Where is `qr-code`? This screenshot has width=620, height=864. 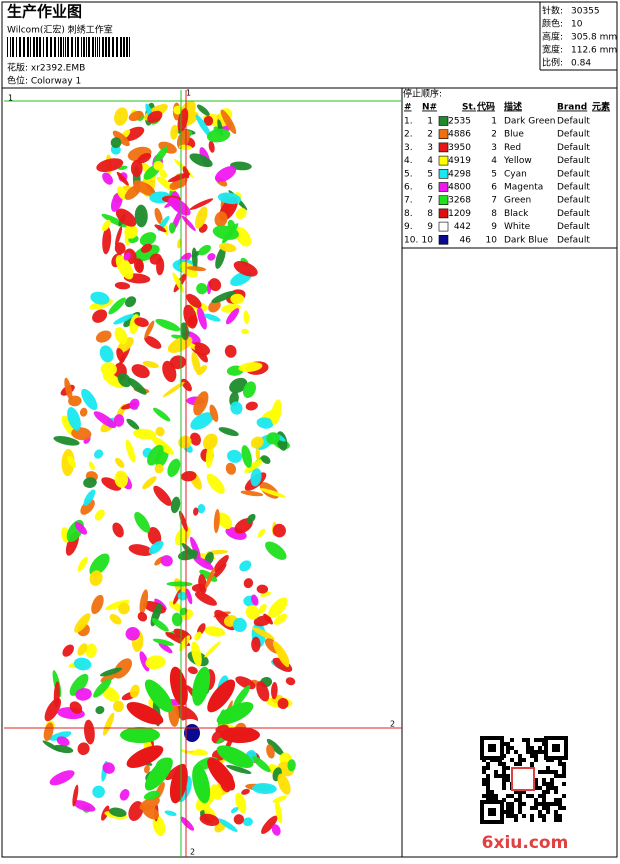 qr-code is located at coordinates (524, 780).